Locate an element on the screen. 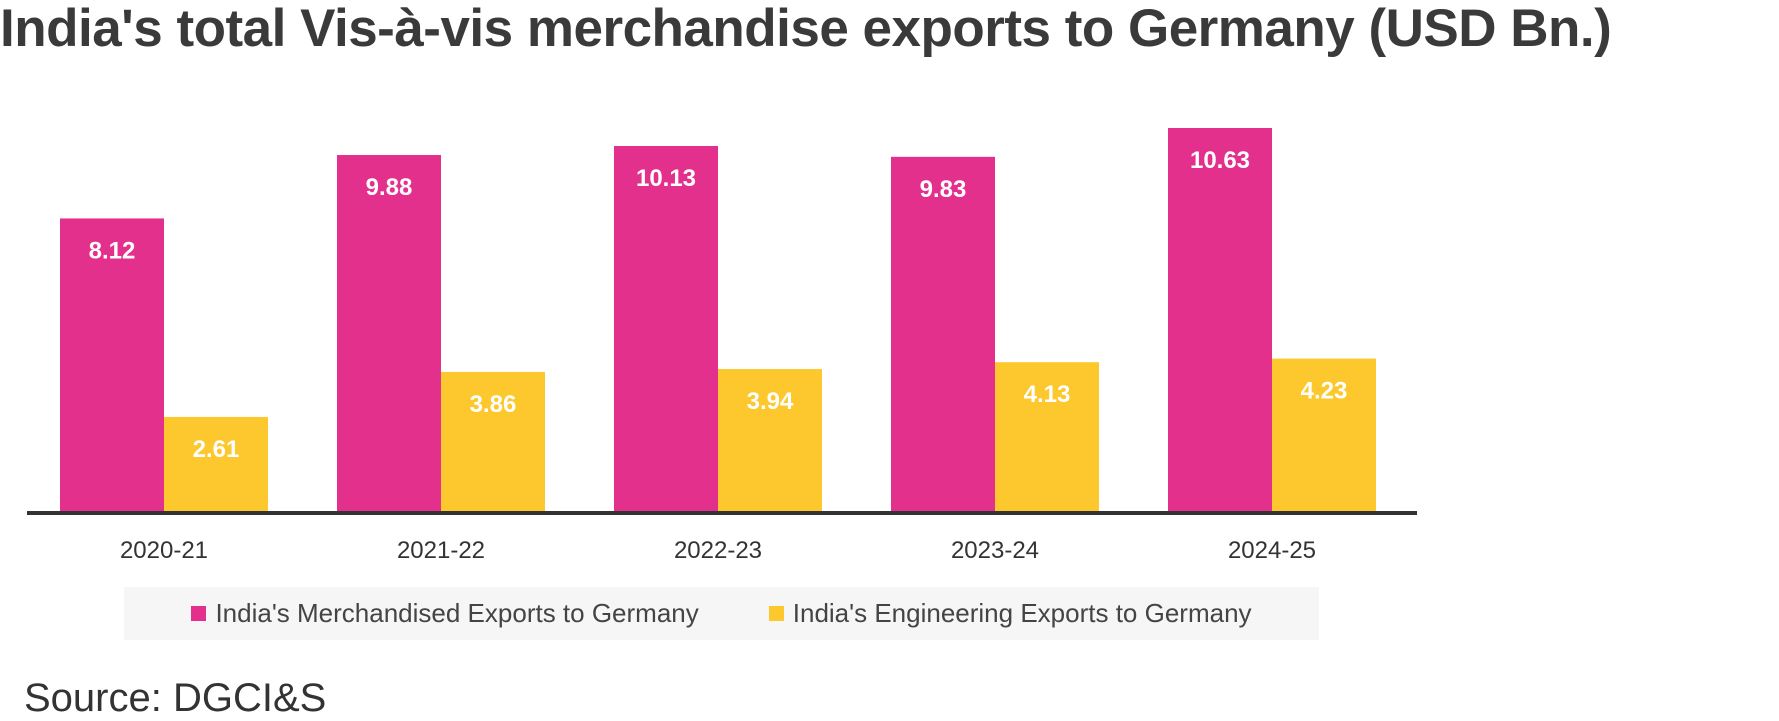 The height and width of the screenshot is (721, 1779). bar-value-label: 10.13 is located at coordinates (666, 178).